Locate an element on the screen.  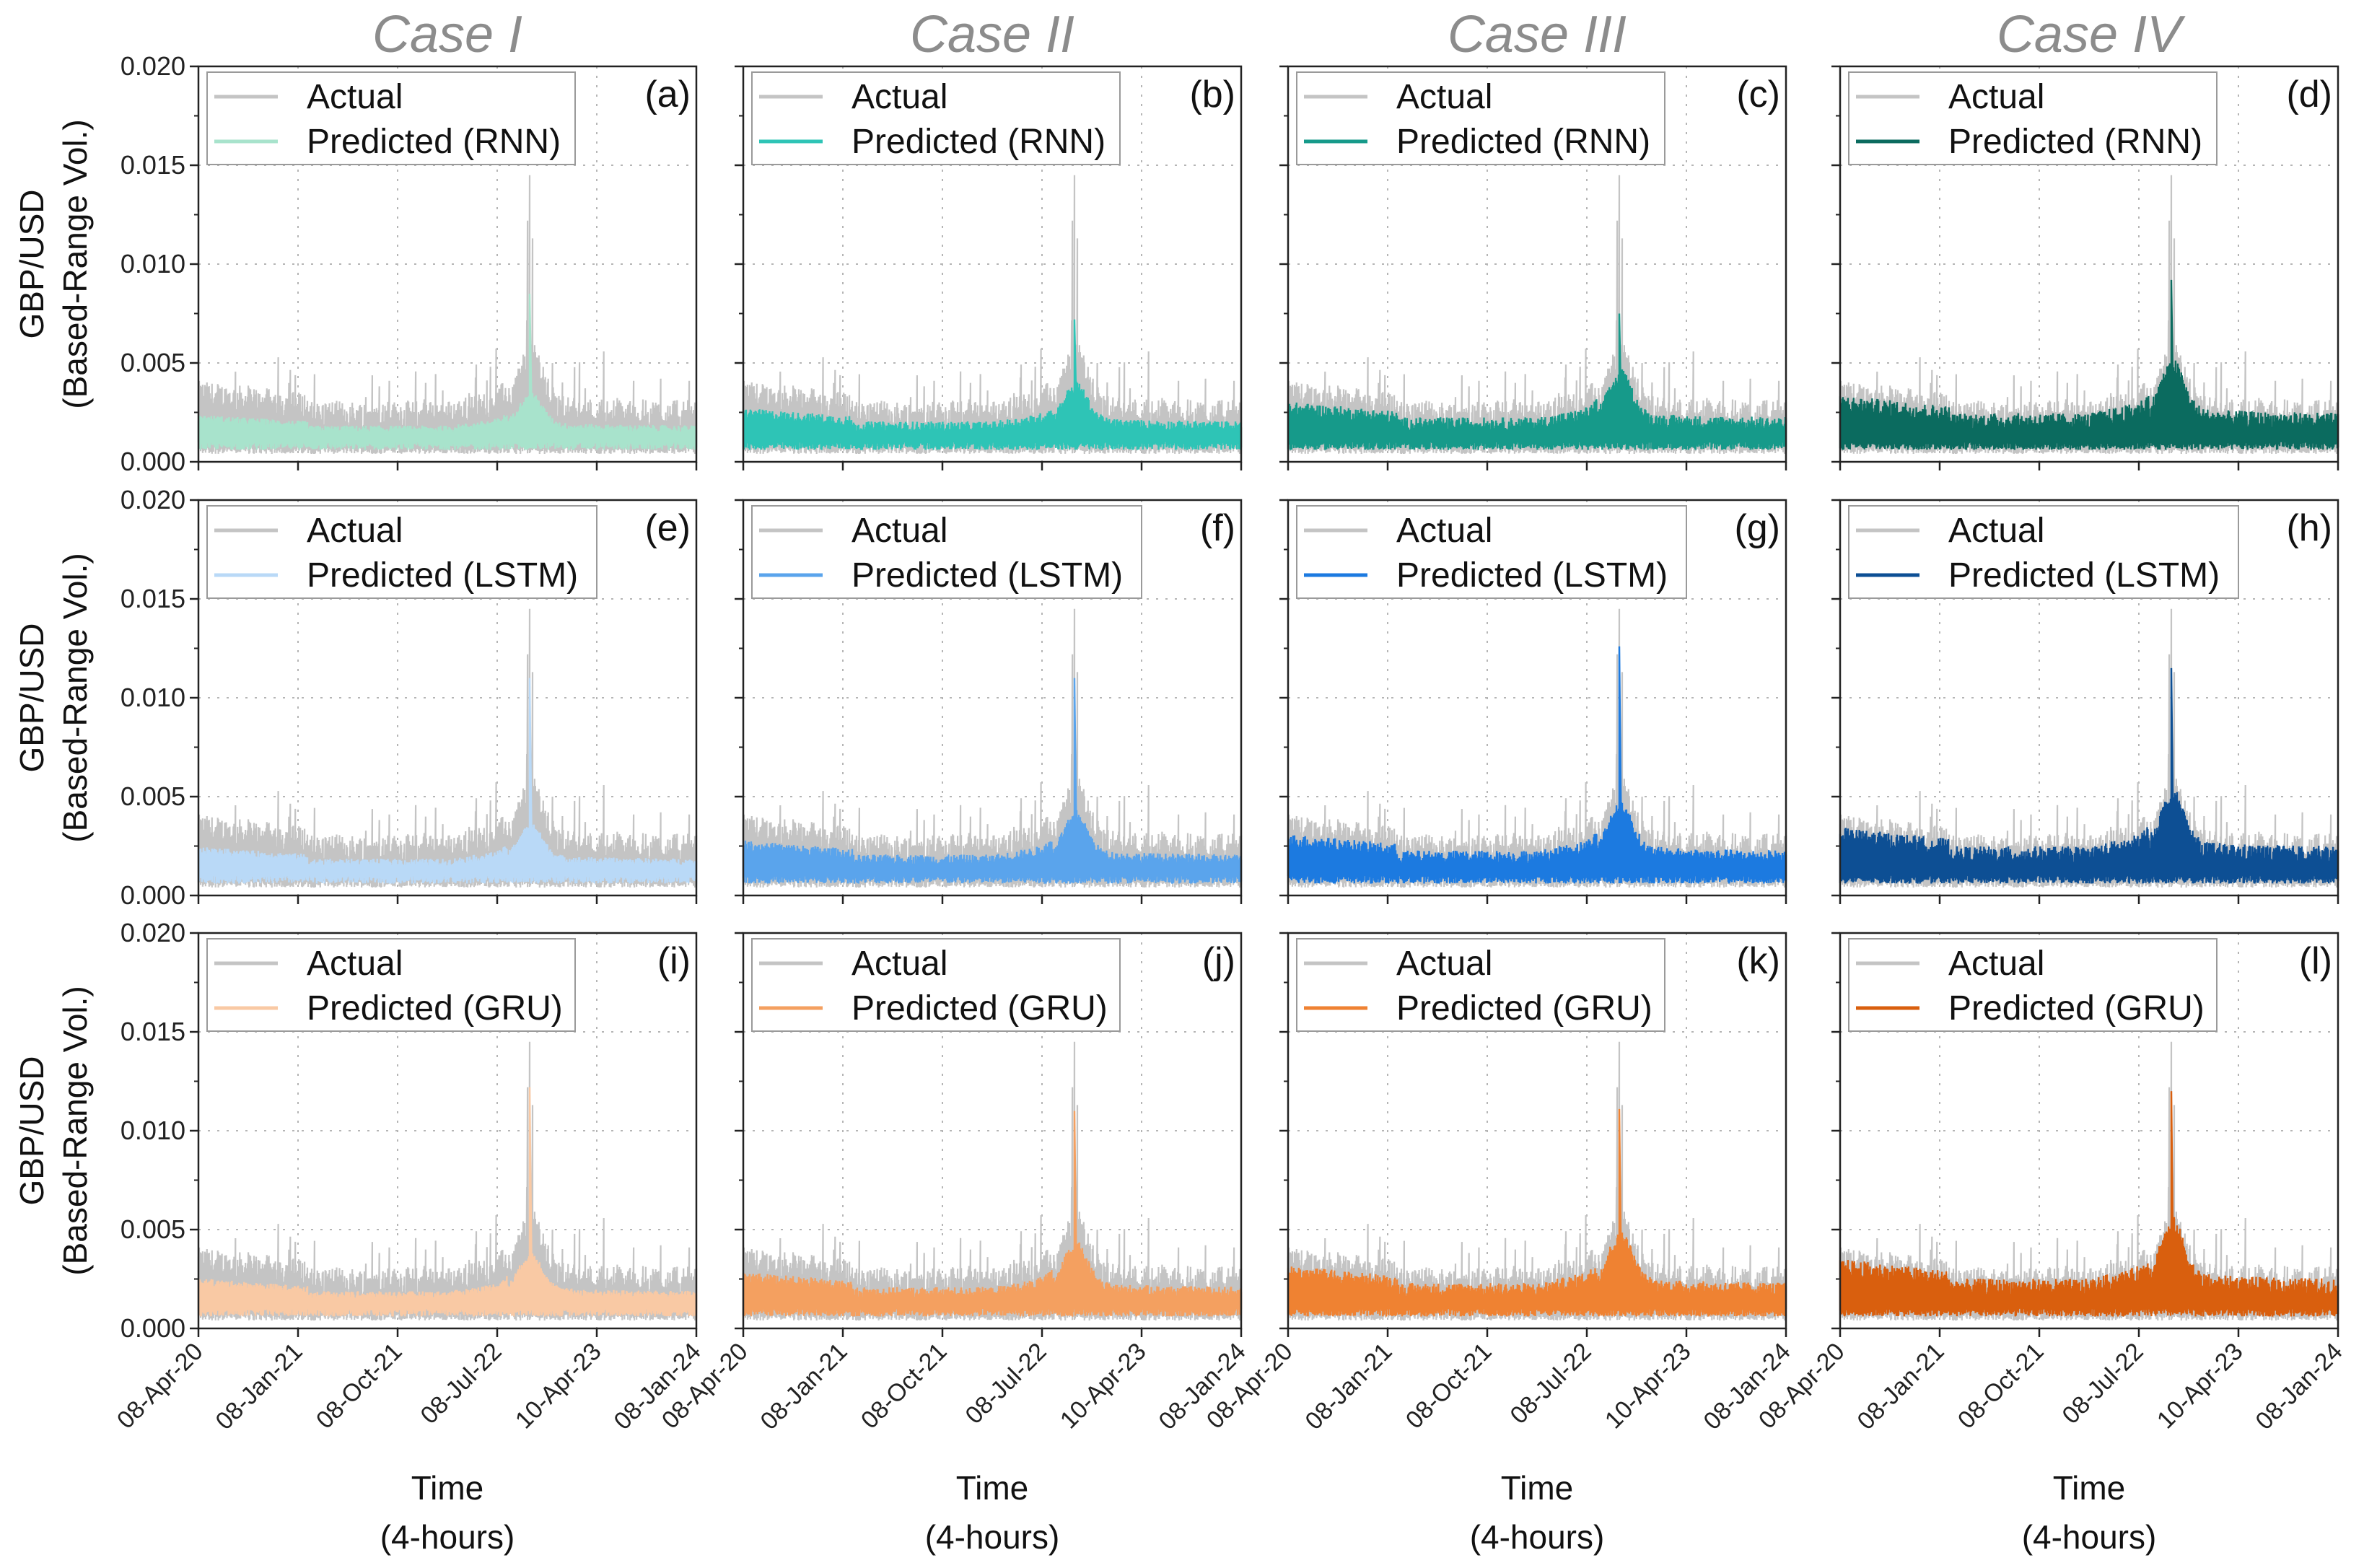
panel-label: (c) is located at coordinates (1758, 94).